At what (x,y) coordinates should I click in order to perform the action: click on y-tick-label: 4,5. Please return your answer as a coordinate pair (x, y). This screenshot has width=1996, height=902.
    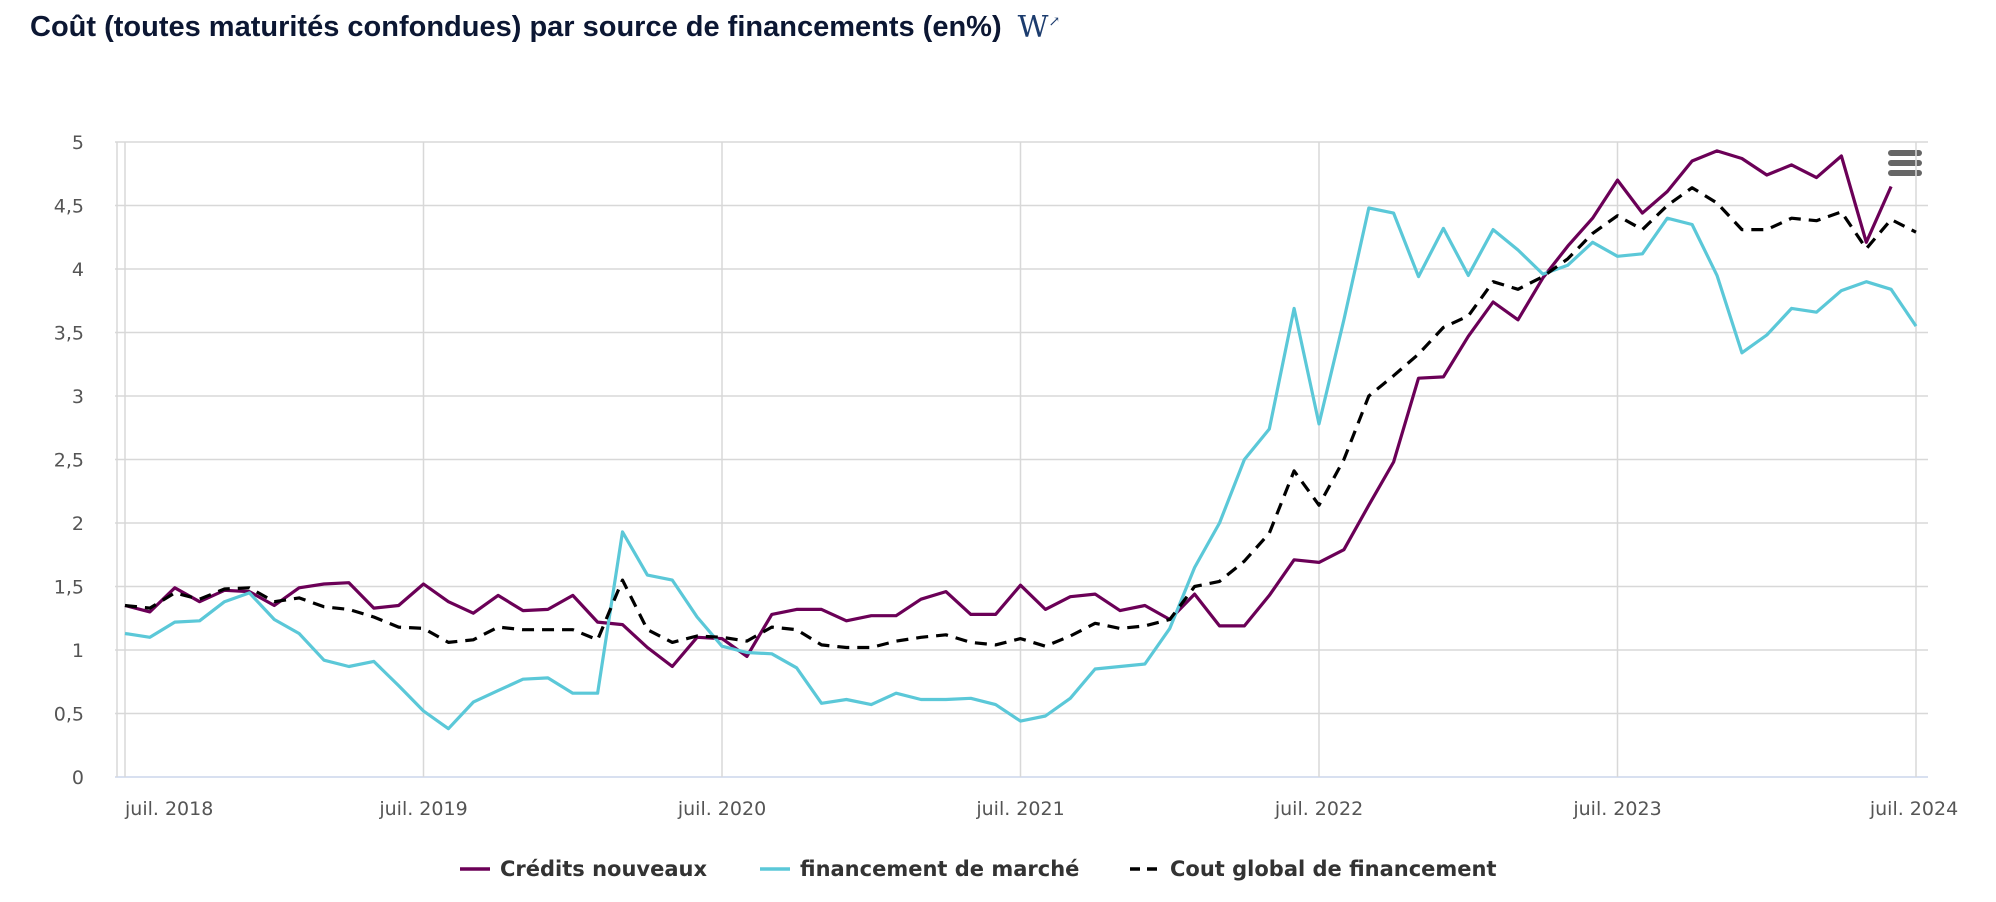
    Looking at the image, I should click on (69, 207).